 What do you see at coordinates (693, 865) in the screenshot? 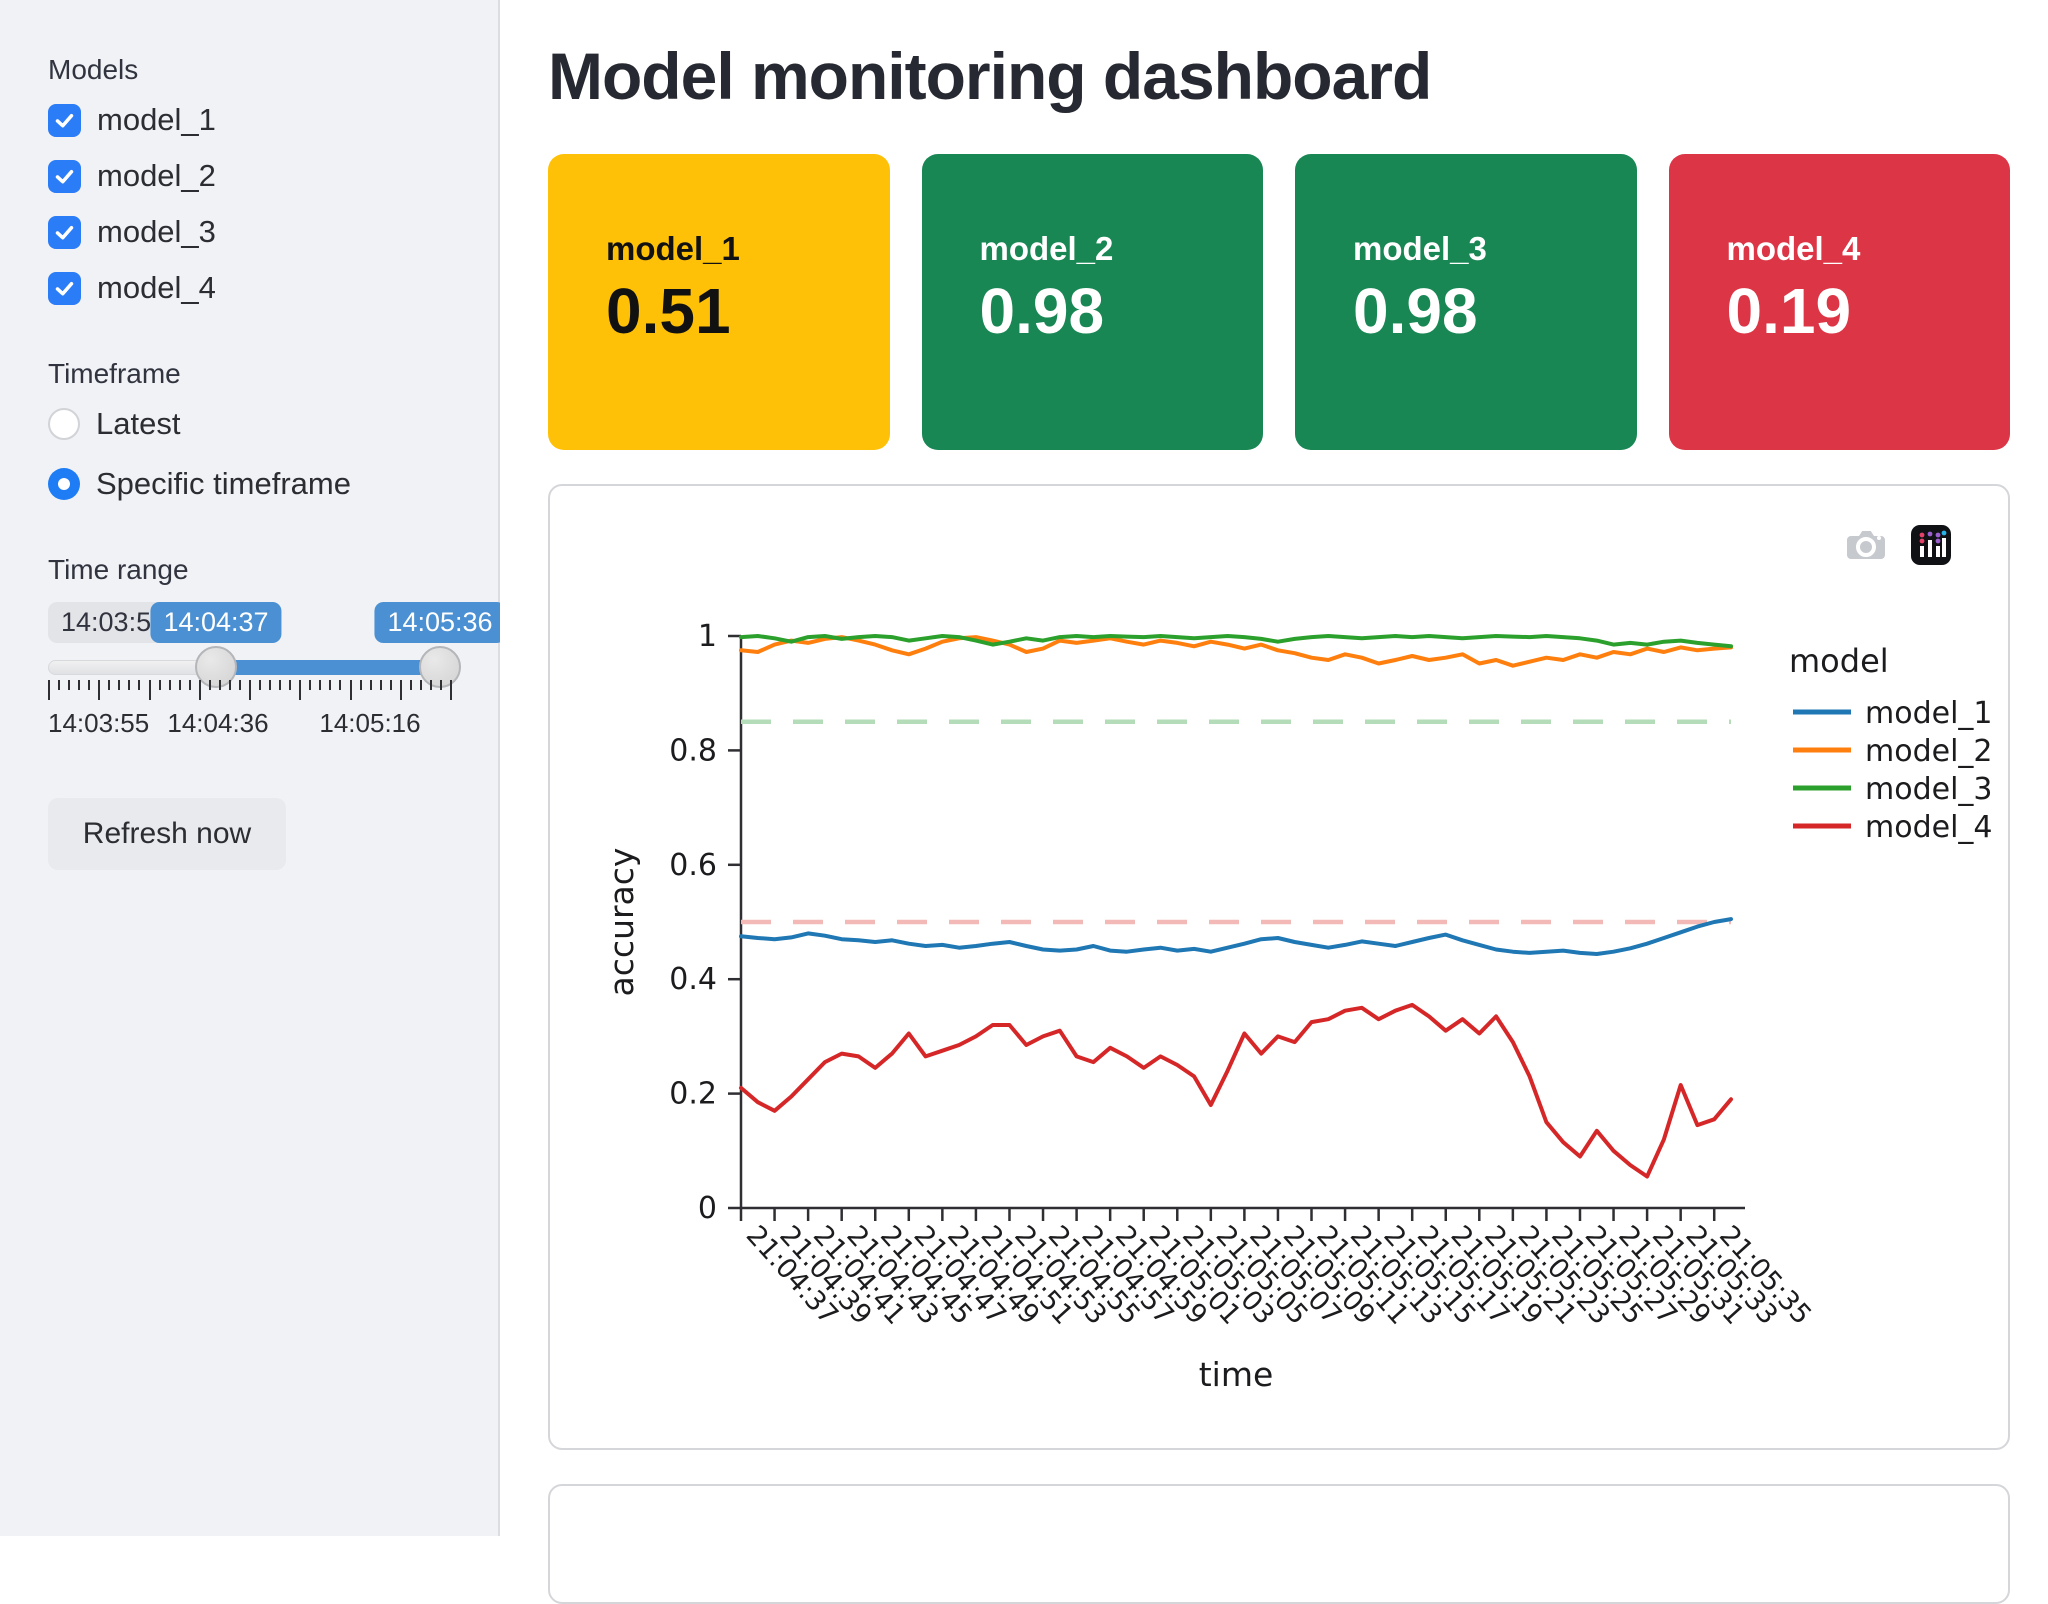
I see `y-tick-label: 0.6` at bounding box center [693, 865].